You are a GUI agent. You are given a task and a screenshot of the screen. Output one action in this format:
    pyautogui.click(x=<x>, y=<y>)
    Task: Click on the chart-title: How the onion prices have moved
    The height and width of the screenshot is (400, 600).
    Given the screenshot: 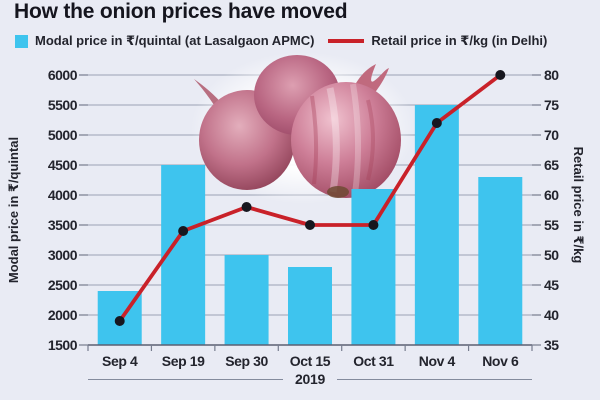 What is the action you would take?
    pyautogui.click(x=181, y=11)
    